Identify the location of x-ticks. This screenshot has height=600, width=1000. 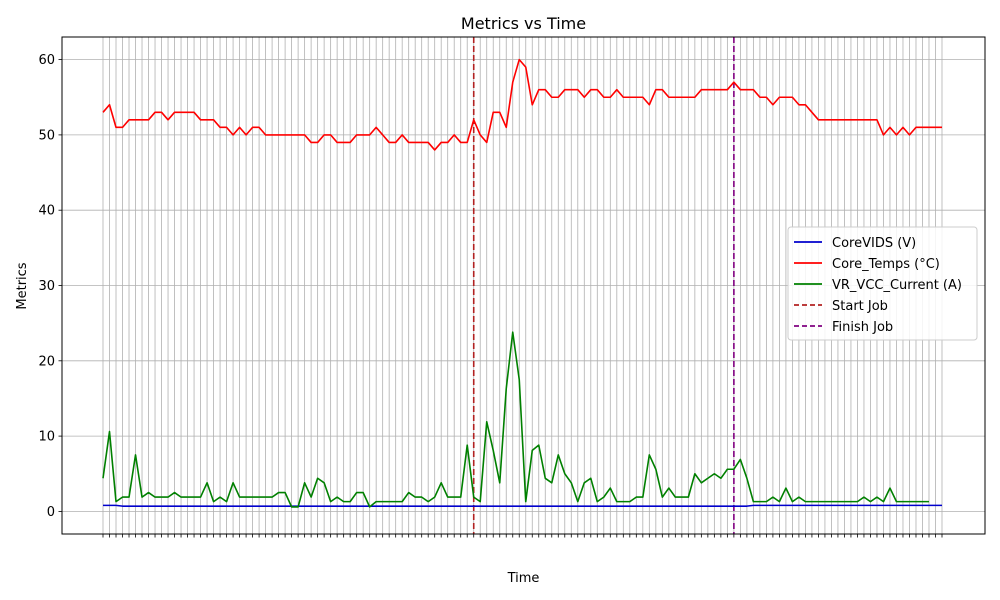
(522, 536).